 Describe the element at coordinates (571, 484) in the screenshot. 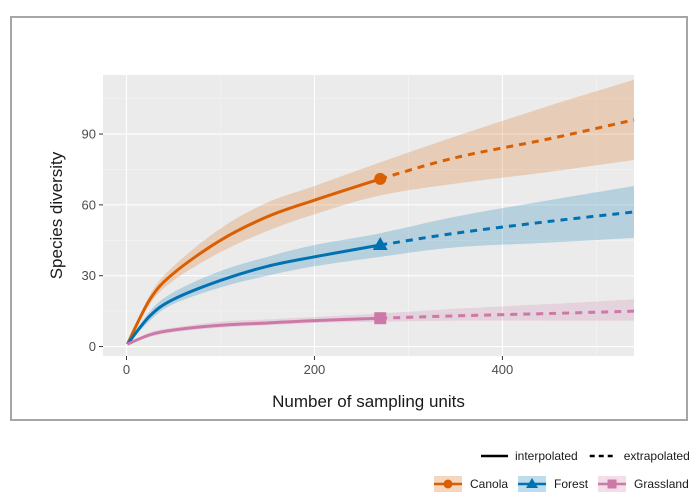

I see `legend-label-forest: Forest` at that location.